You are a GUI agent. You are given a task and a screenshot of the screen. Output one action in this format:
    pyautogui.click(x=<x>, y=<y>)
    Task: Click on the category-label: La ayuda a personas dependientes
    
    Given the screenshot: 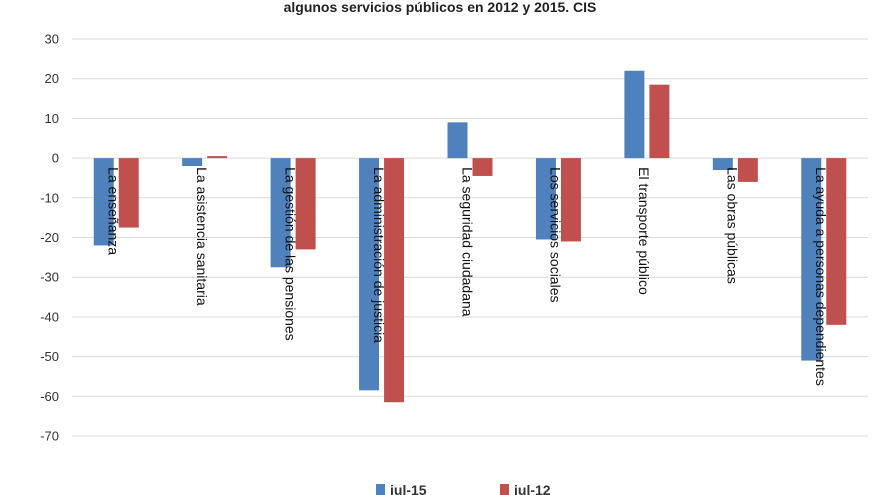 What is the action you would take?
    pyautogui.click(x=821, y=276)
    